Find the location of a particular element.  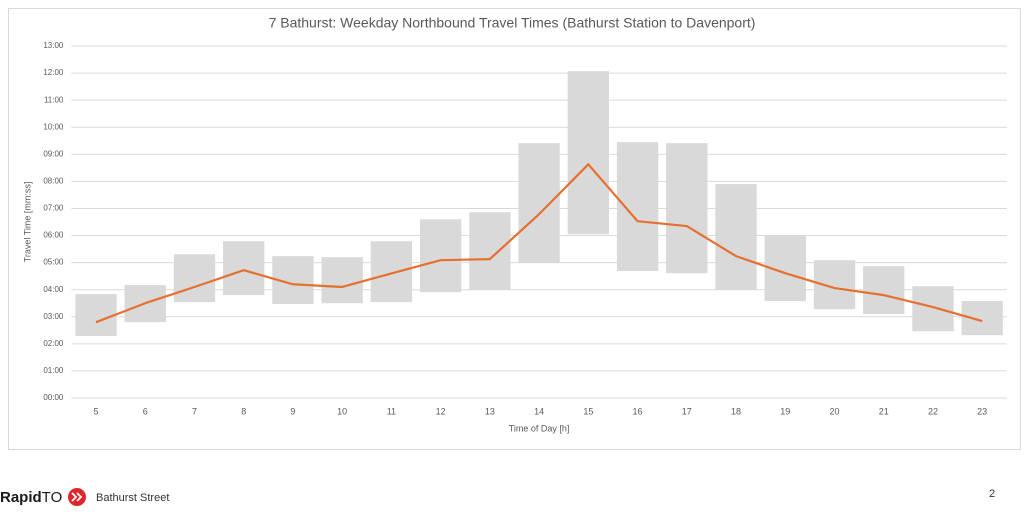

y-tick-label: 06:00 is located at coordinates (53, 235).